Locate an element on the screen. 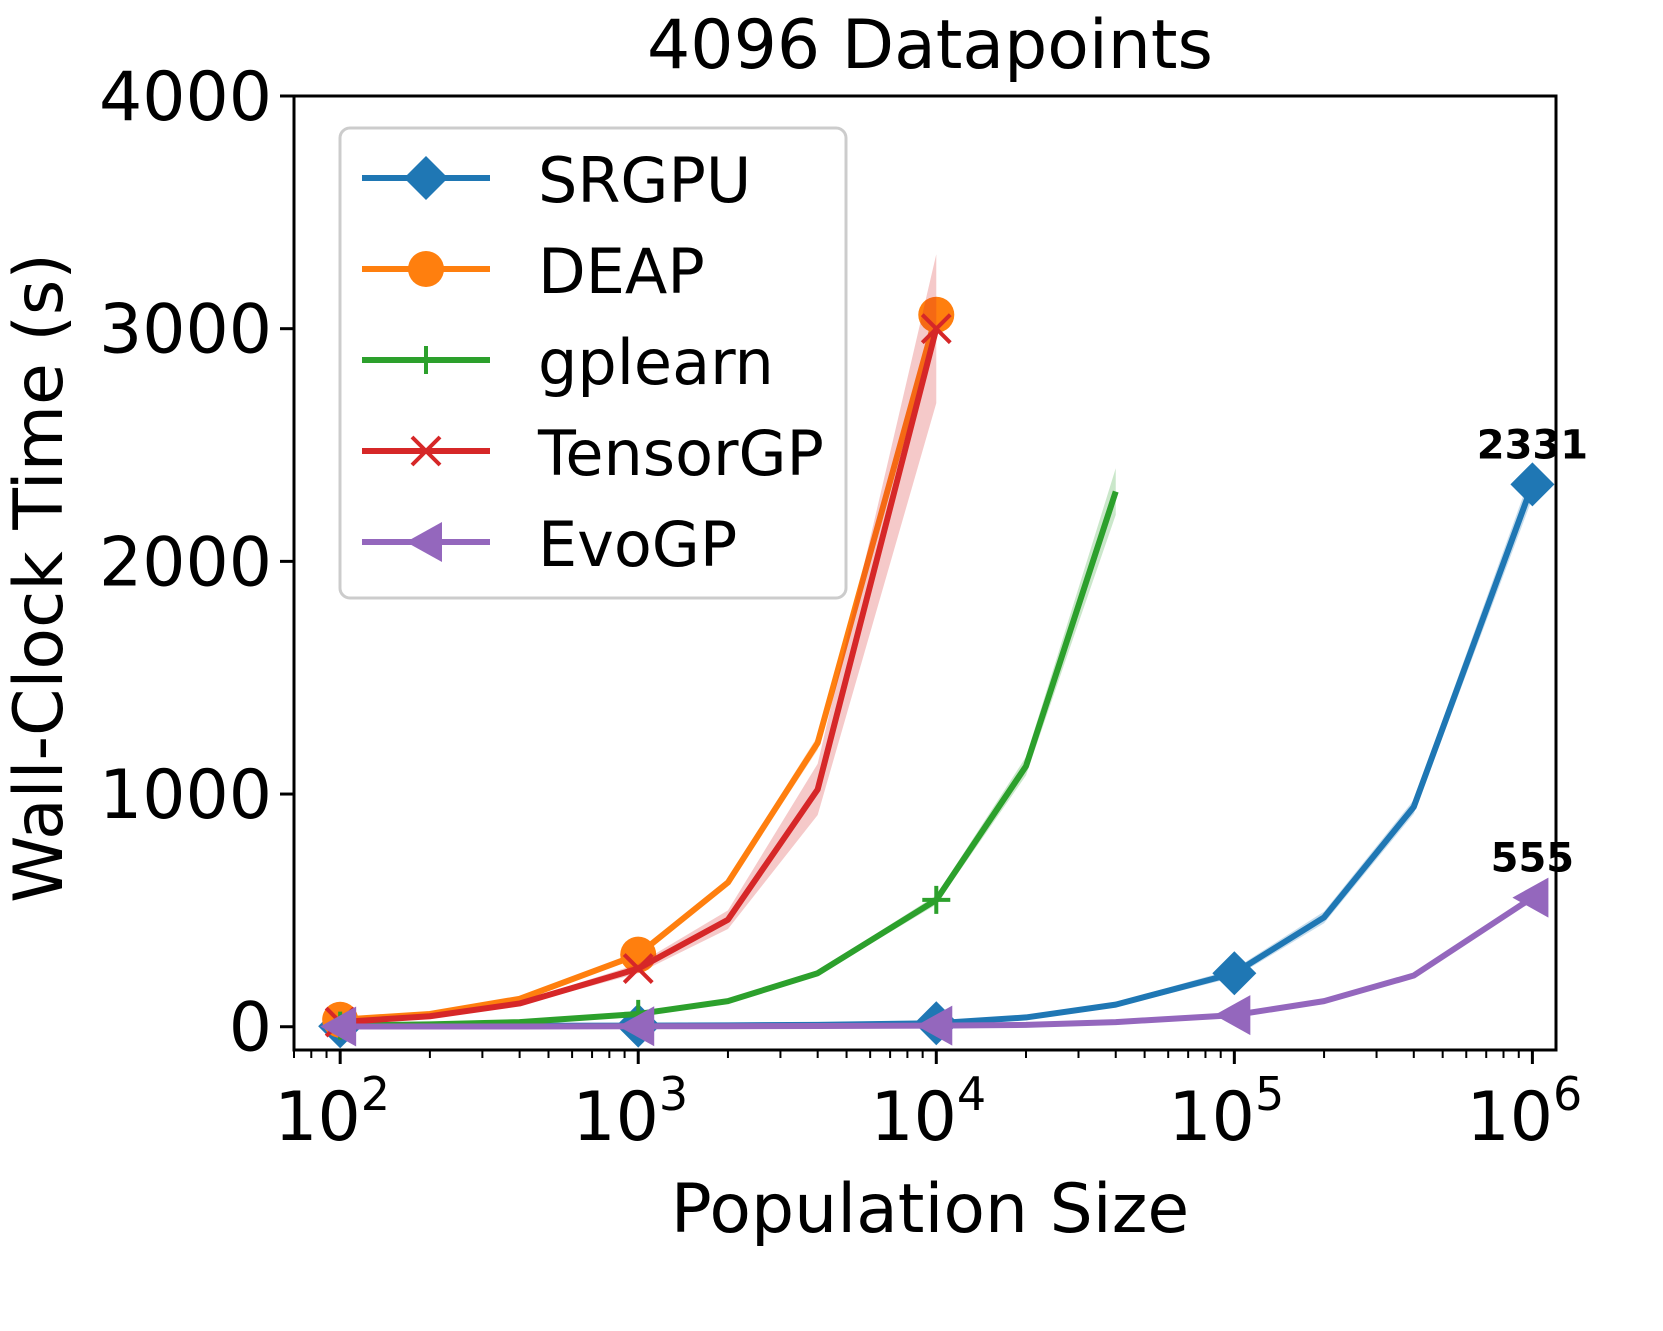  legend-item: gplearn is located at coordinates (568, 362).